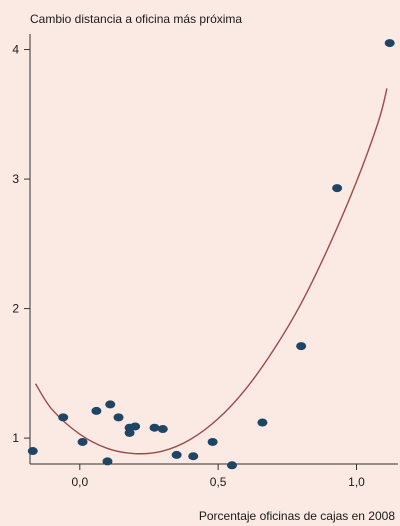 This screenshot has width=400, height=526. What do you see at coordinates (297, 516) in the screenshot?
I see `x-axis-label: Porcentaje oficinas de cajas en 2008` at bounding box center [297, 516].